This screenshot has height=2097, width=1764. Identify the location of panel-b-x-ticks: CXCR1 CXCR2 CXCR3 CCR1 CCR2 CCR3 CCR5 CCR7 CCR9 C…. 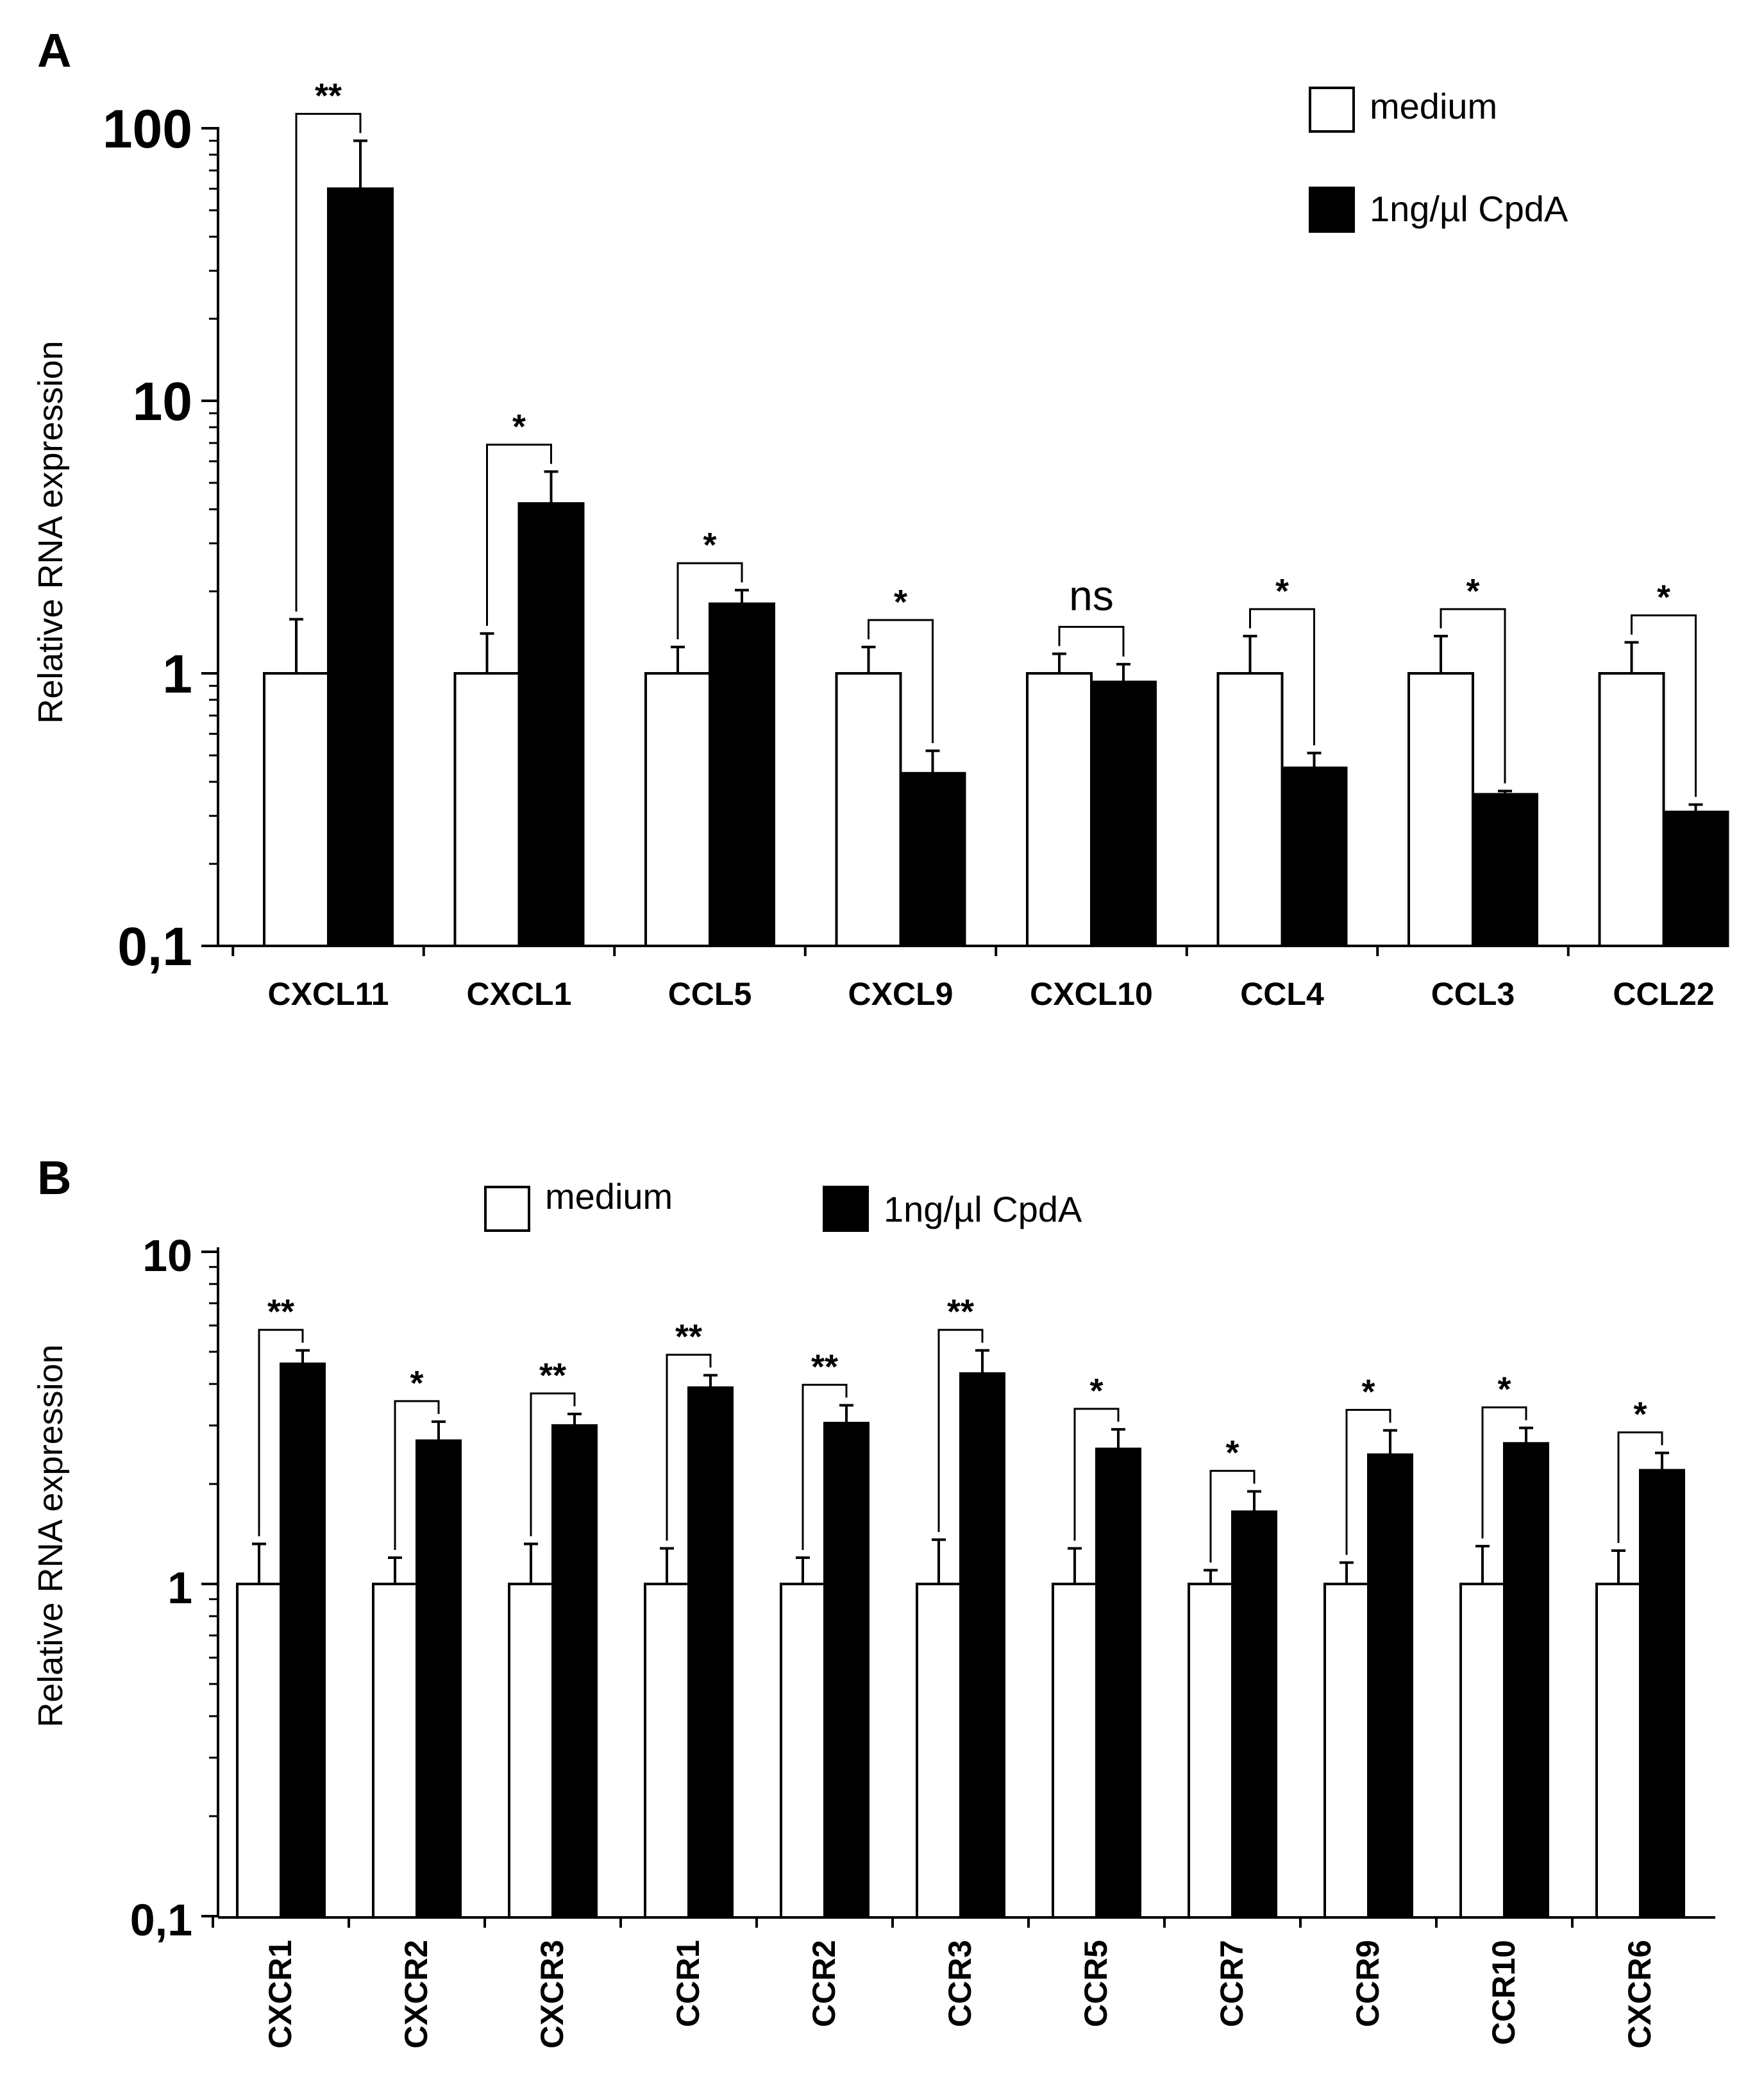
(935, 1982).